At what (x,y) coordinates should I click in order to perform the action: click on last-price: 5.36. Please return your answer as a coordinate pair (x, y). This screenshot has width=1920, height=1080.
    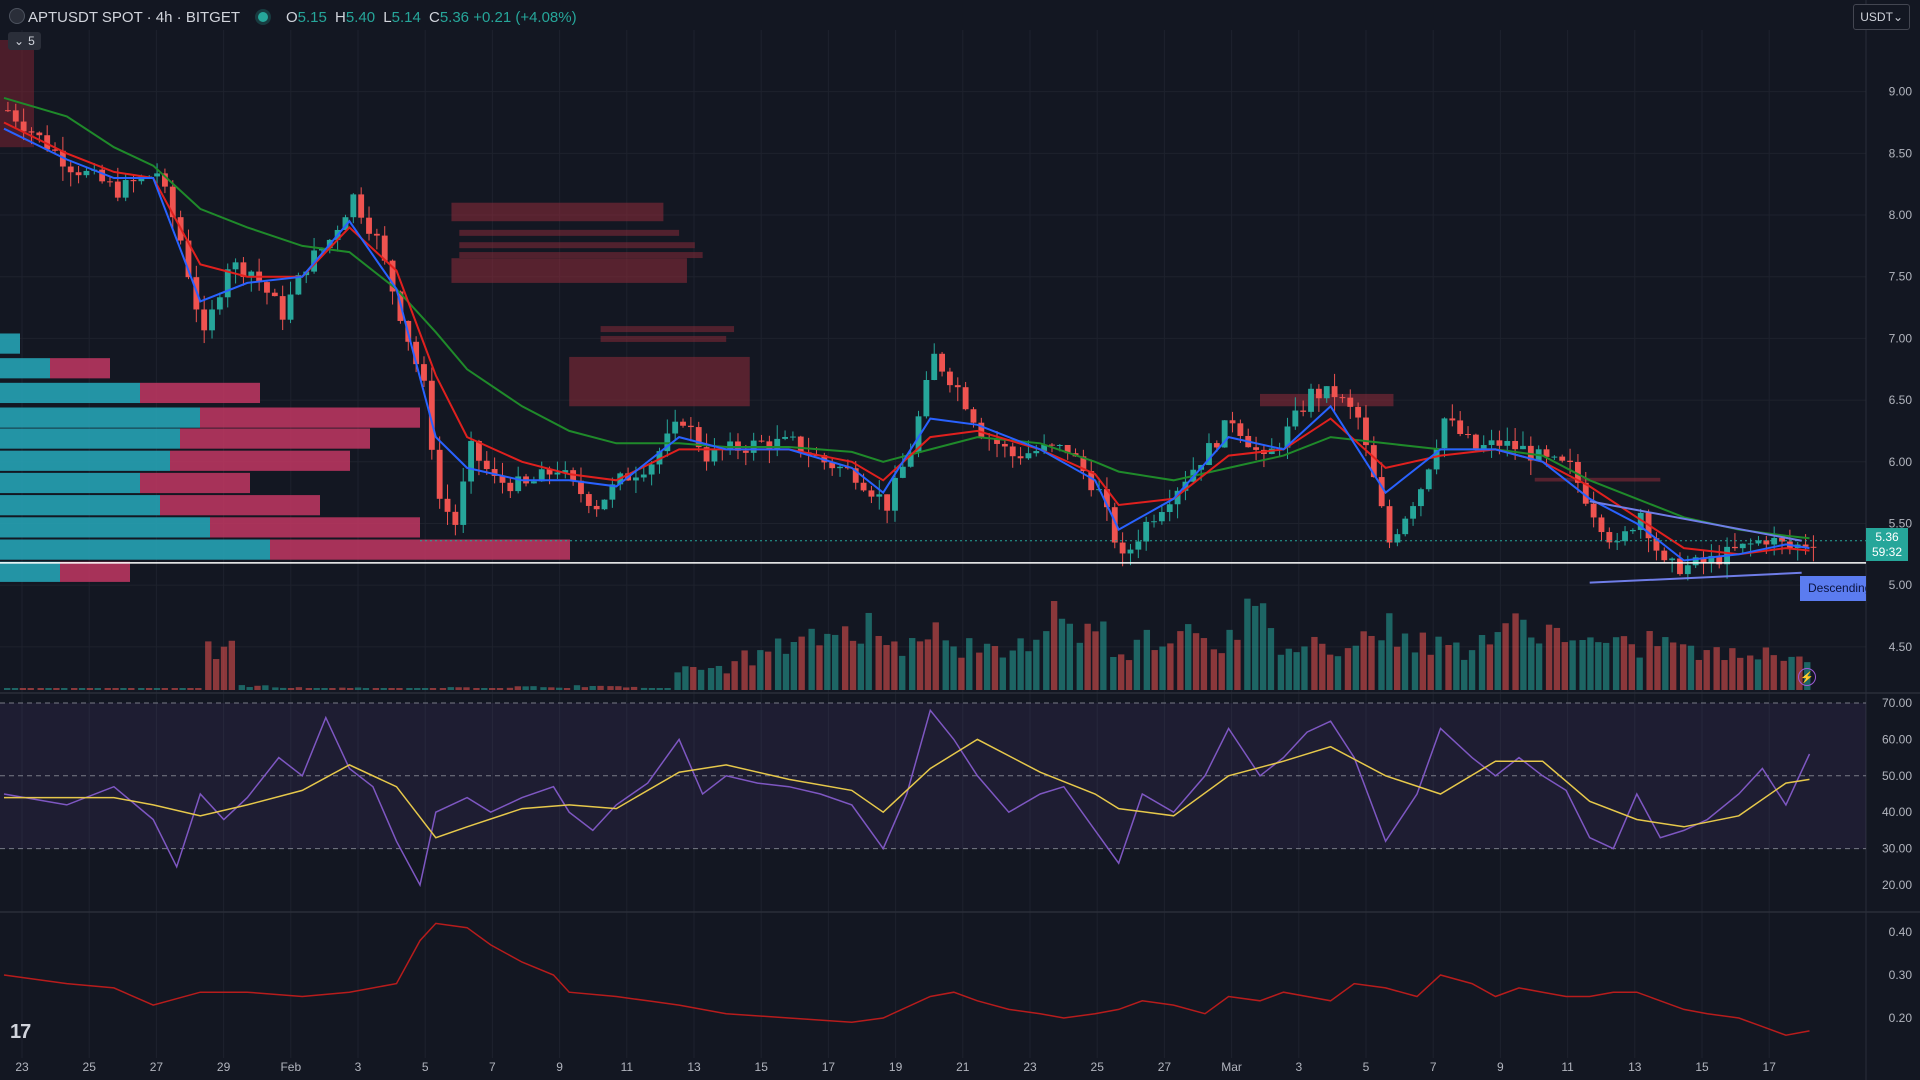
    Looking at the image, I should click on (1887, 537).